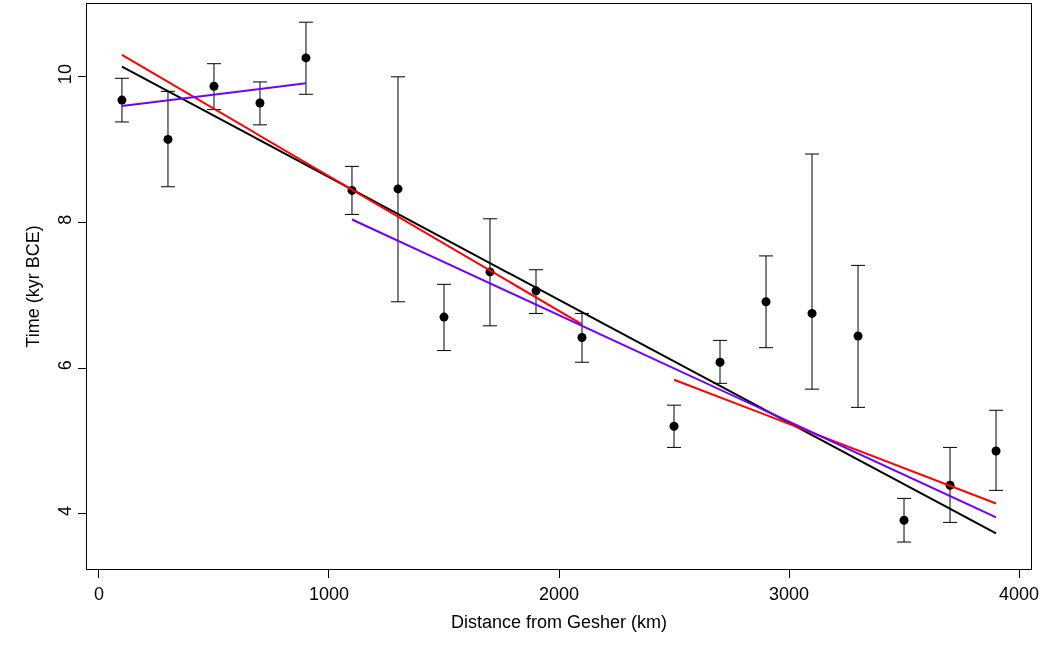 The image size is (1054, 645). What do you see at coordinates (328, 593) in the screenshot?
I see `x-tick-label: 1000` at bounding box center [328, 593].